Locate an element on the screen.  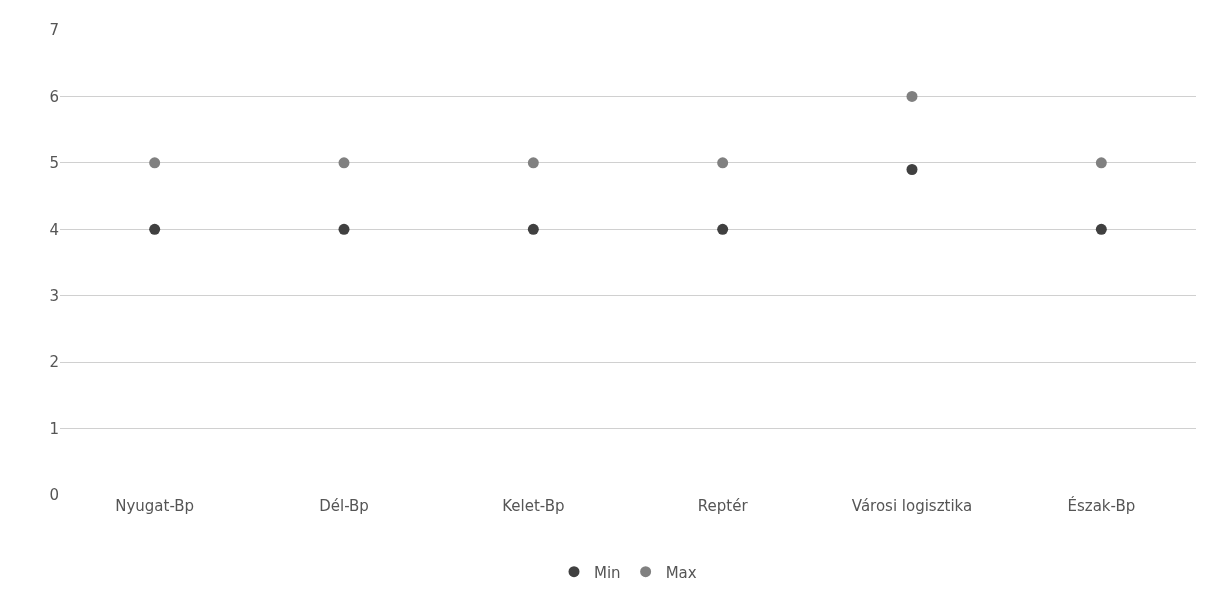
y-tick-label: 2 is located at coordinates (54, 362).